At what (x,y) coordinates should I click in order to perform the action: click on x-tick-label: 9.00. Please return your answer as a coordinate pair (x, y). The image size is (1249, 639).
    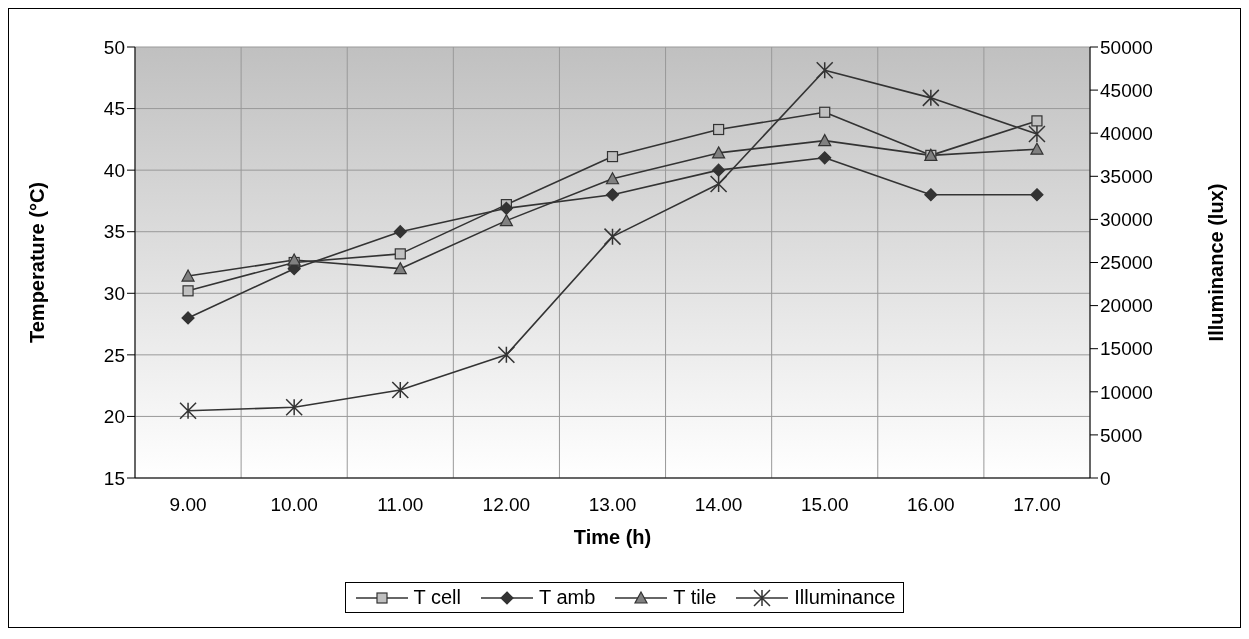
    Looking at the image, I should click on (188, 505).